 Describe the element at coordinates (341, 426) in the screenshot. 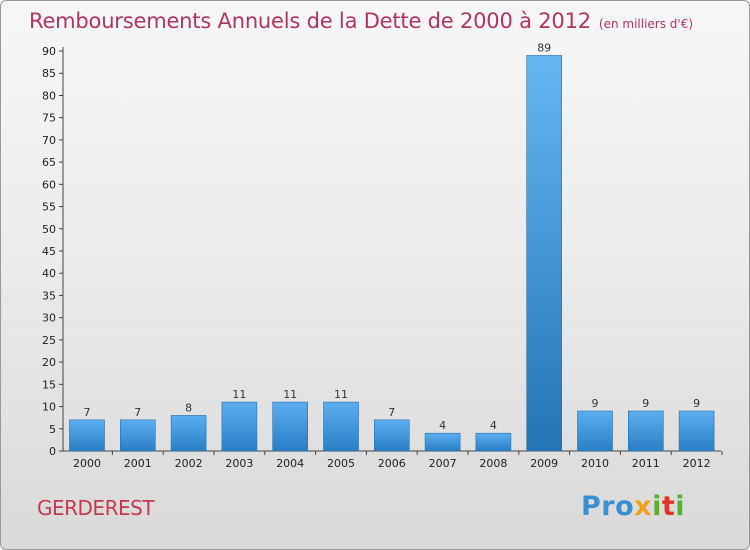

I see `bar-2005` at that location.